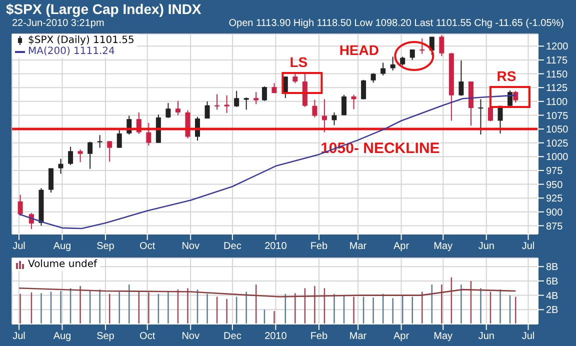  What do you see at coordinates (557, 88) in the screenshot?
I see `y-tick-label: 1125` at bounding box center [557, 88].